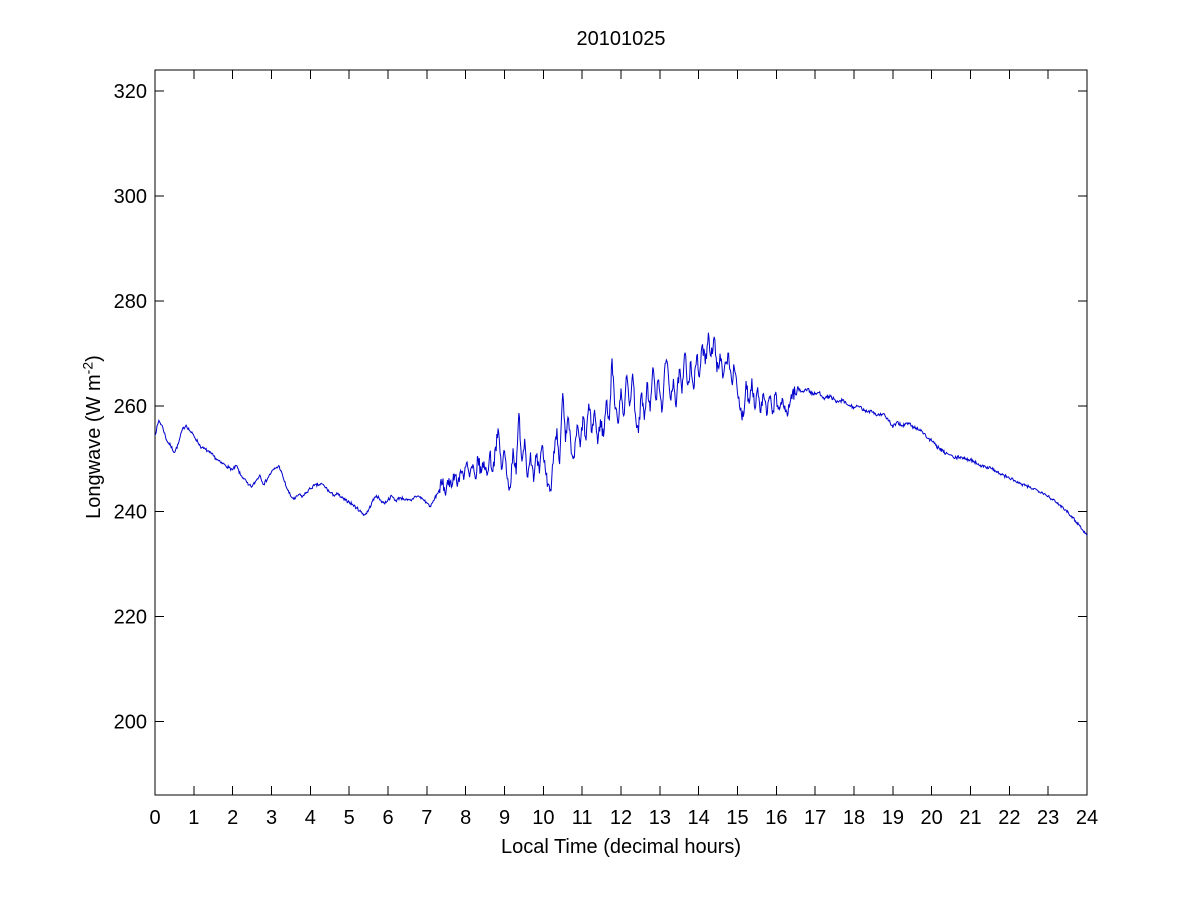 The height and width of the screenshot is (900, 1201). What do you see at coordinates (621, 847) in the screenshot?
I see `x-axis-label: Local Time (decimal hours)` at bounding box center [621, 847].